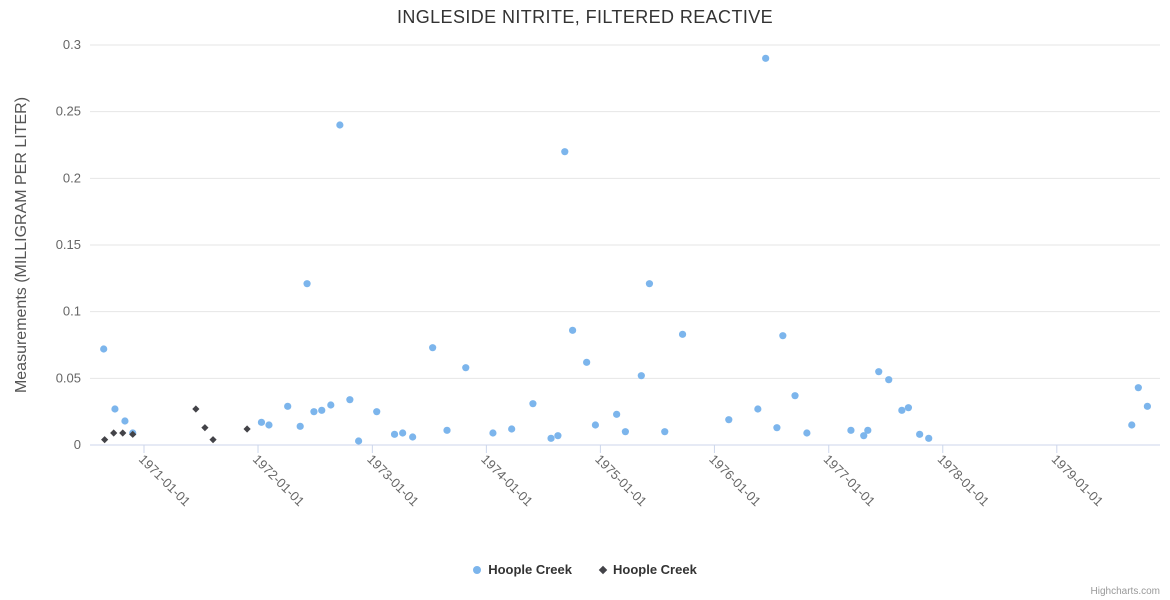 Image resolution: width=1170 pixels, height=600 pixels. What do you see at coordinates (585, 569) in the screenshot?
I see `legend: Hoople Creek Hoople Creek` at bounding box center [585, 569].